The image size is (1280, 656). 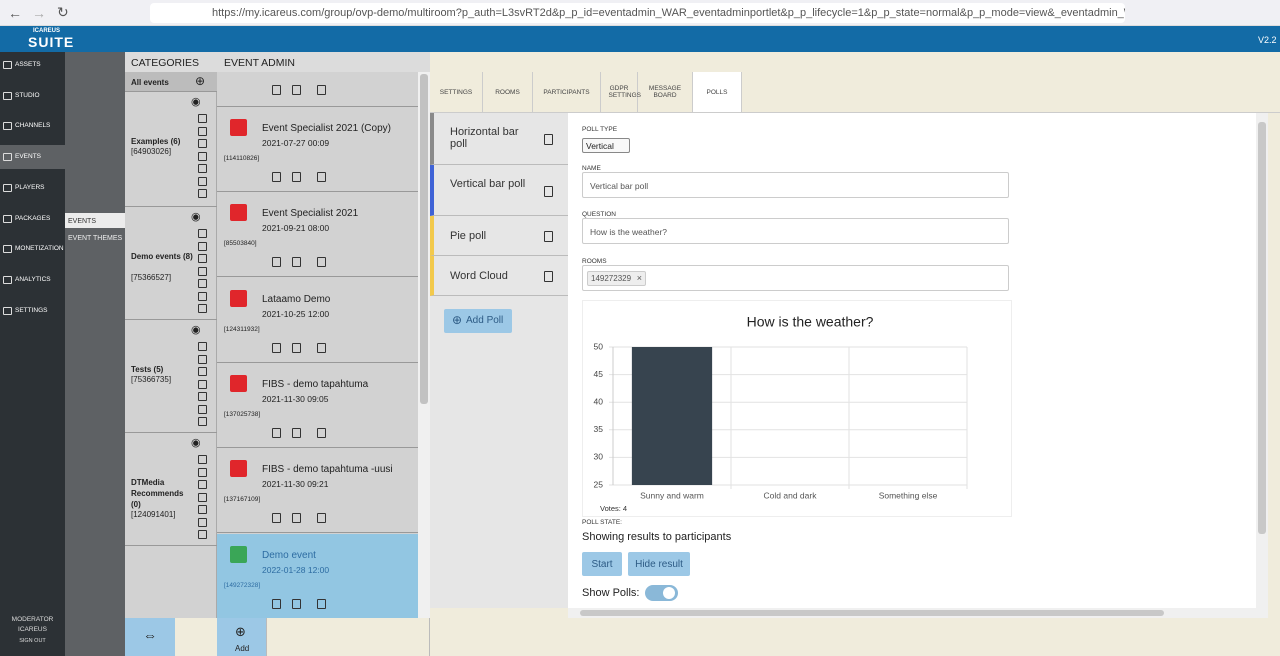 What do you see at coordinates (63, 12) in the screenshot?
I see `reload-button: ↻` at bounding box center [63, 12].